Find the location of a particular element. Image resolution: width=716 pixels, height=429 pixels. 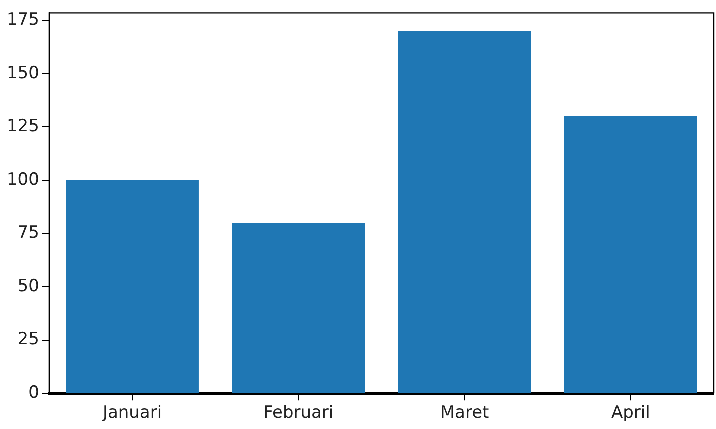

y-tick-label: 50 is located at coordinates (29, 286).